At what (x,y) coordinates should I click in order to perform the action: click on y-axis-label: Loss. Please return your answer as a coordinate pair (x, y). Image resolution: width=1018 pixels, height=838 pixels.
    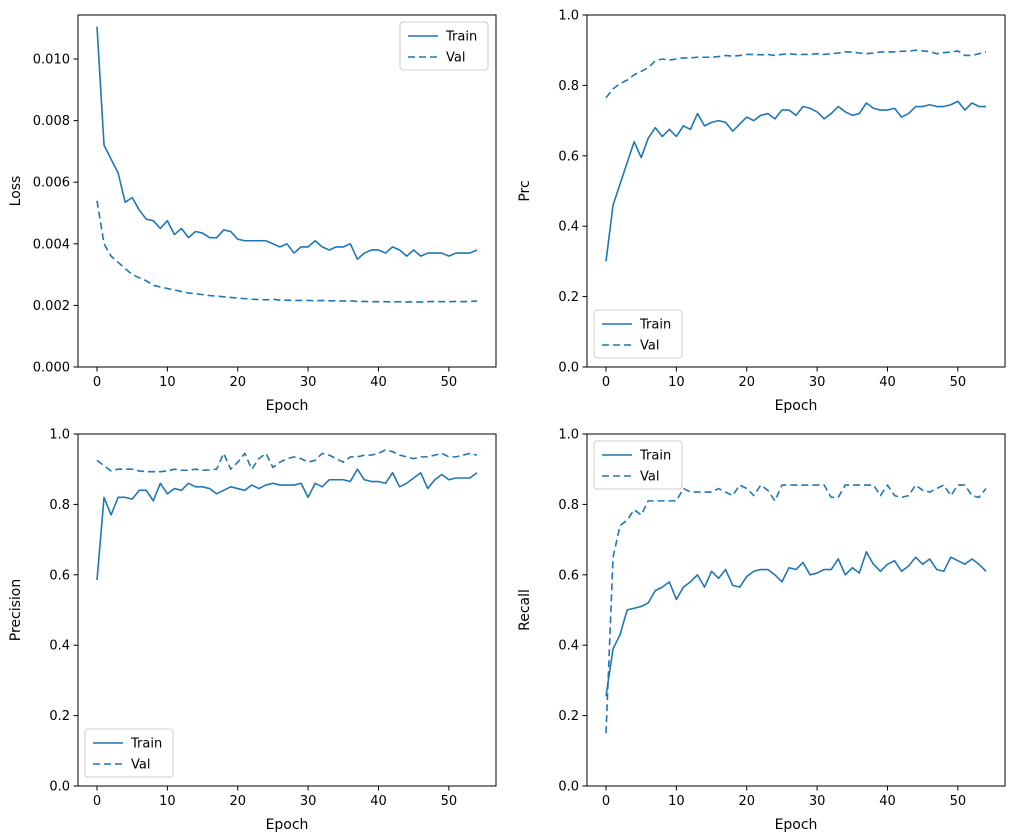
    Looking at the image, I should click on (16, 191).